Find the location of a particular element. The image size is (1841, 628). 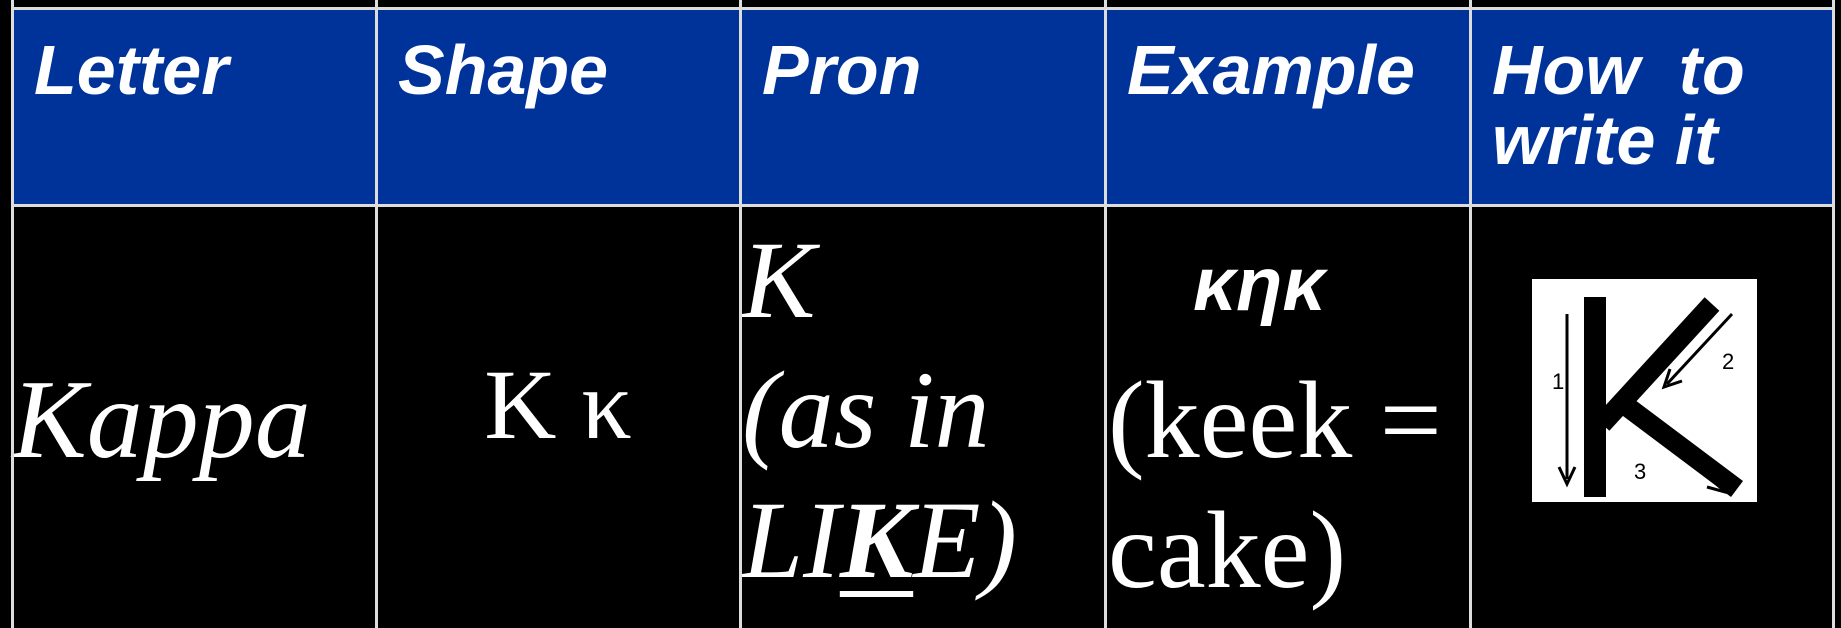

header-cell: Shape is located at coordinates (558, 107).